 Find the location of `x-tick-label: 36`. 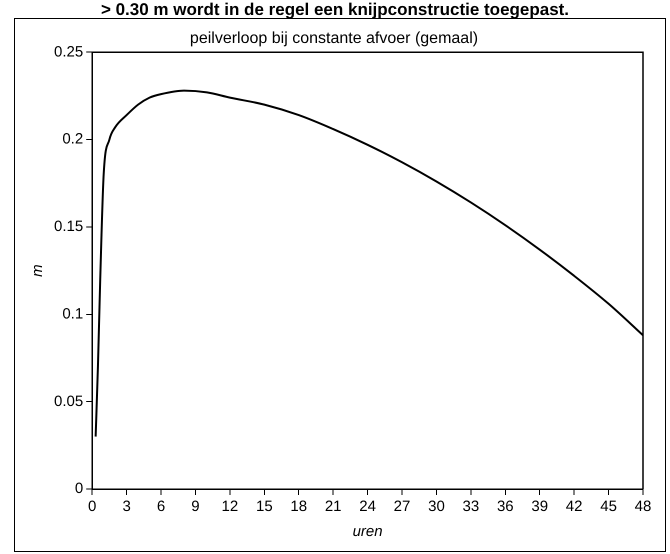

x-tick-label: 36 is located at coordinates (505, 507).